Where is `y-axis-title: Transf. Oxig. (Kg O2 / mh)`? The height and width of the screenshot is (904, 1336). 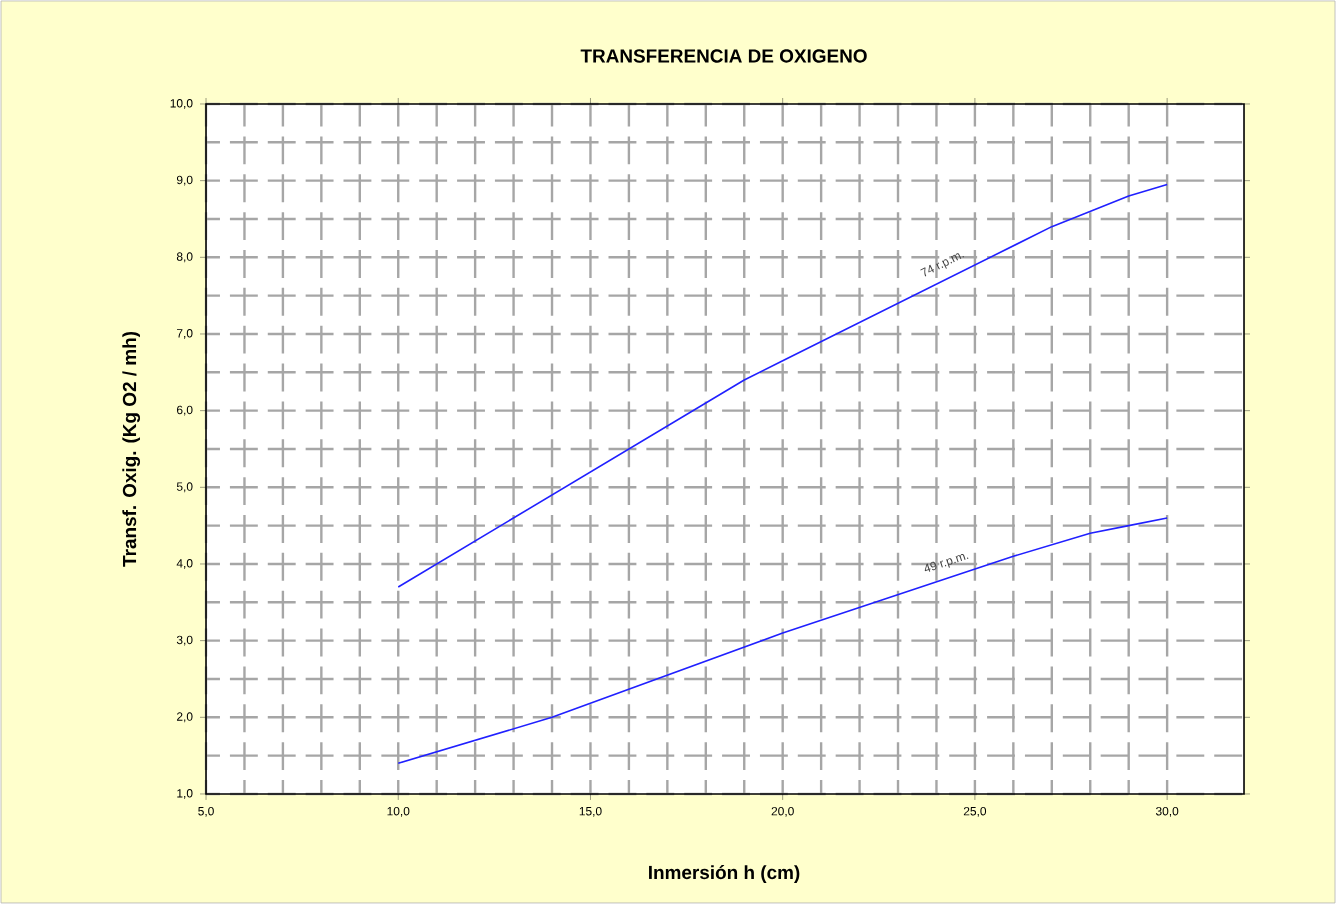 y-axis-title: Transf. Oxig. (Kg O2 / mh) is located at coordinates (131, 449).